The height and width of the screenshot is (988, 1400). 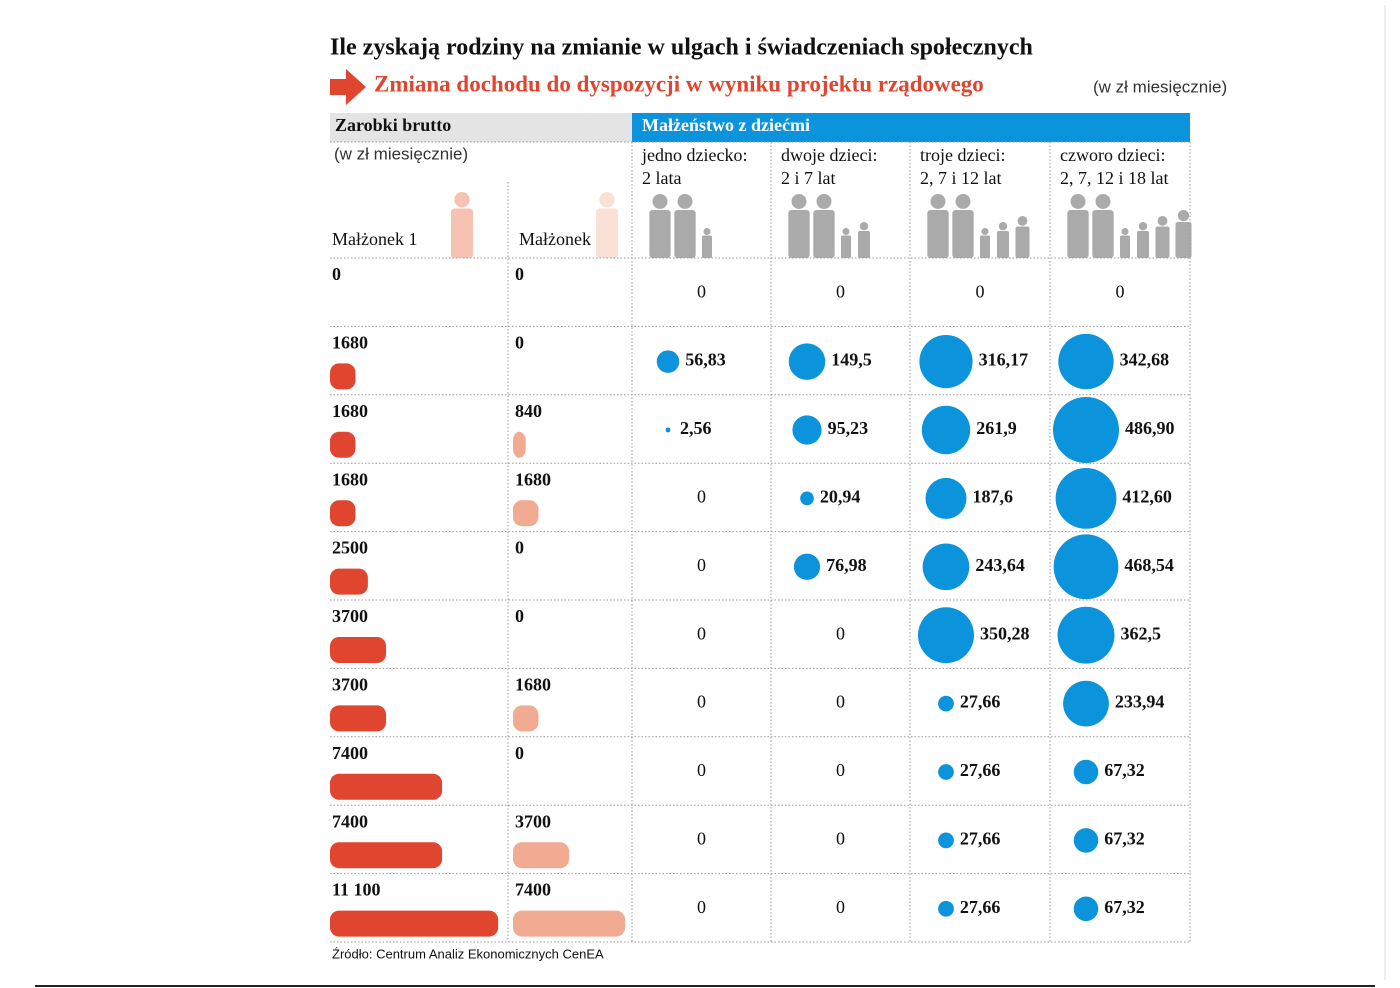 What do you see at coordinates (851, 360) in the screenshot?
I see `change-label: 149,5` at bounding box center [851, 360].